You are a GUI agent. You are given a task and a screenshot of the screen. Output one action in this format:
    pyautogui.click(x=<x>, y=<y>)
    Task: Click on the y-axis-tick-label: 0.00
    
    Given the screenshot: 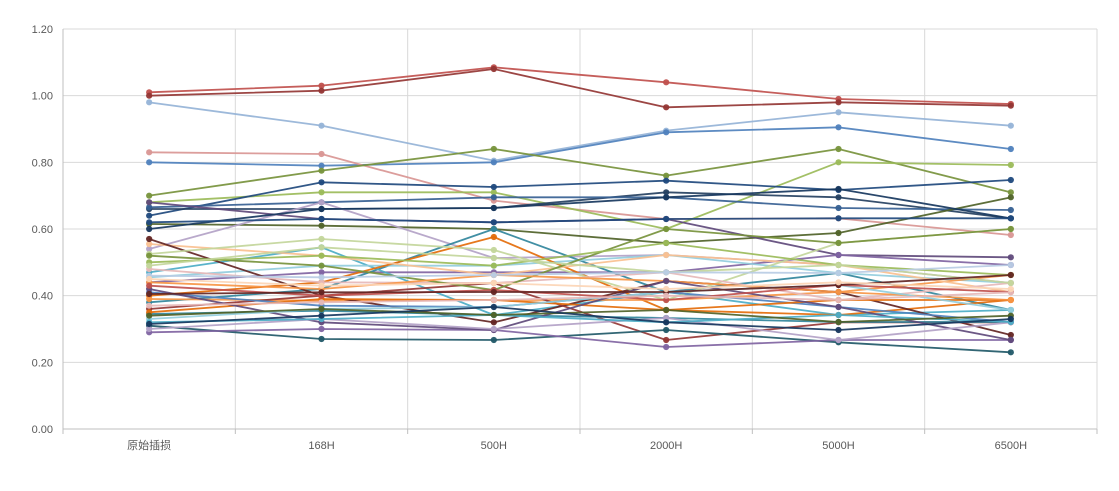 What is the action you would take?
    pyautogui.click(x=42, y=430)
    